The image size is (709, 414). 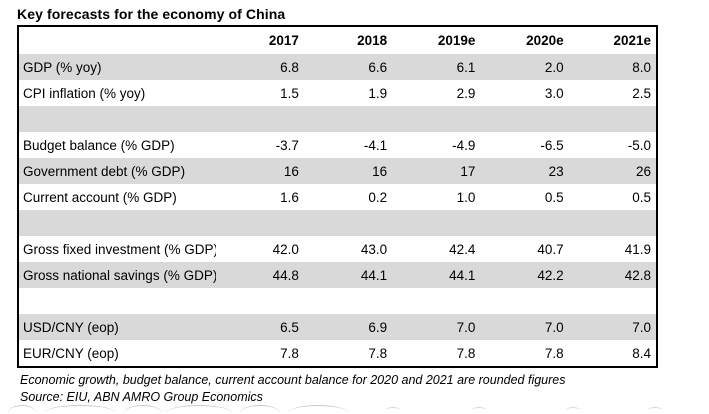 I want to click on value-cell: 6.9, so click(x=378, y=327).